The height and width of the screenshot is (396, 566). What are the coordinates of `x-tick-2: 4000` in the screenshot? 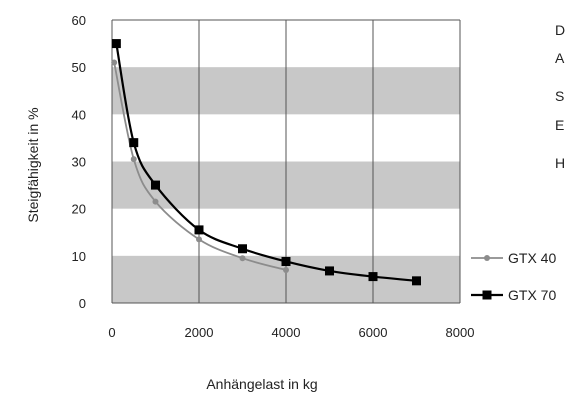 It's located at (286, 332).